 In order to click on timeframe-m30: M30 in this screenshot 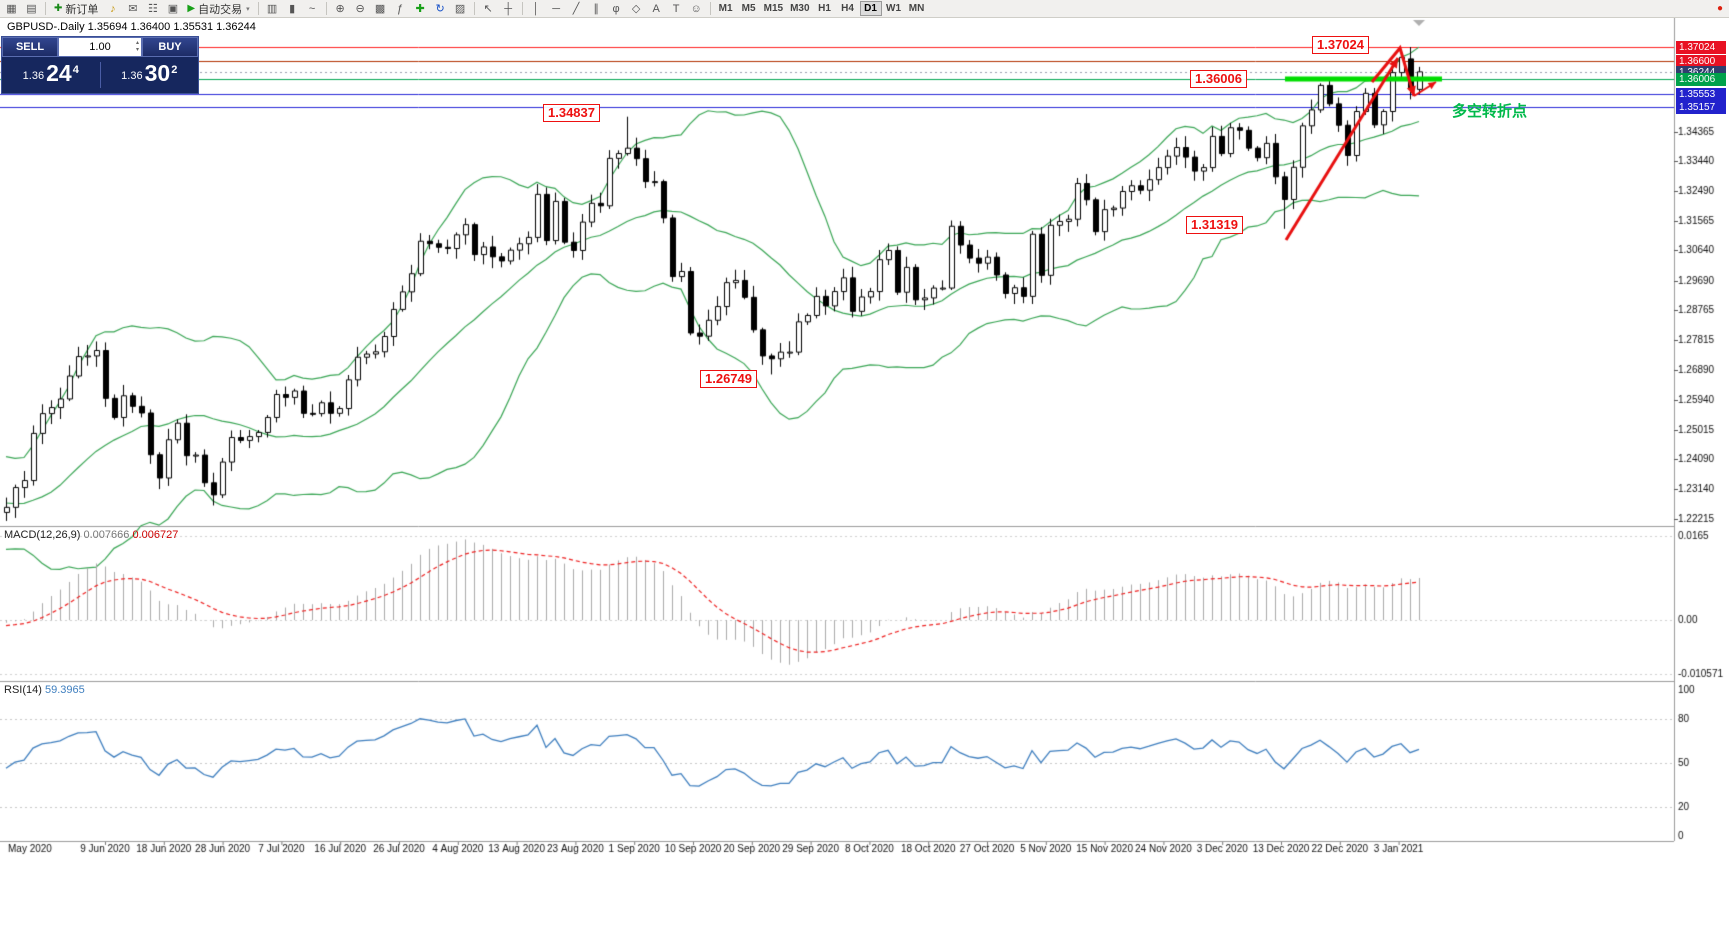, I will do `click(800, 8)`.